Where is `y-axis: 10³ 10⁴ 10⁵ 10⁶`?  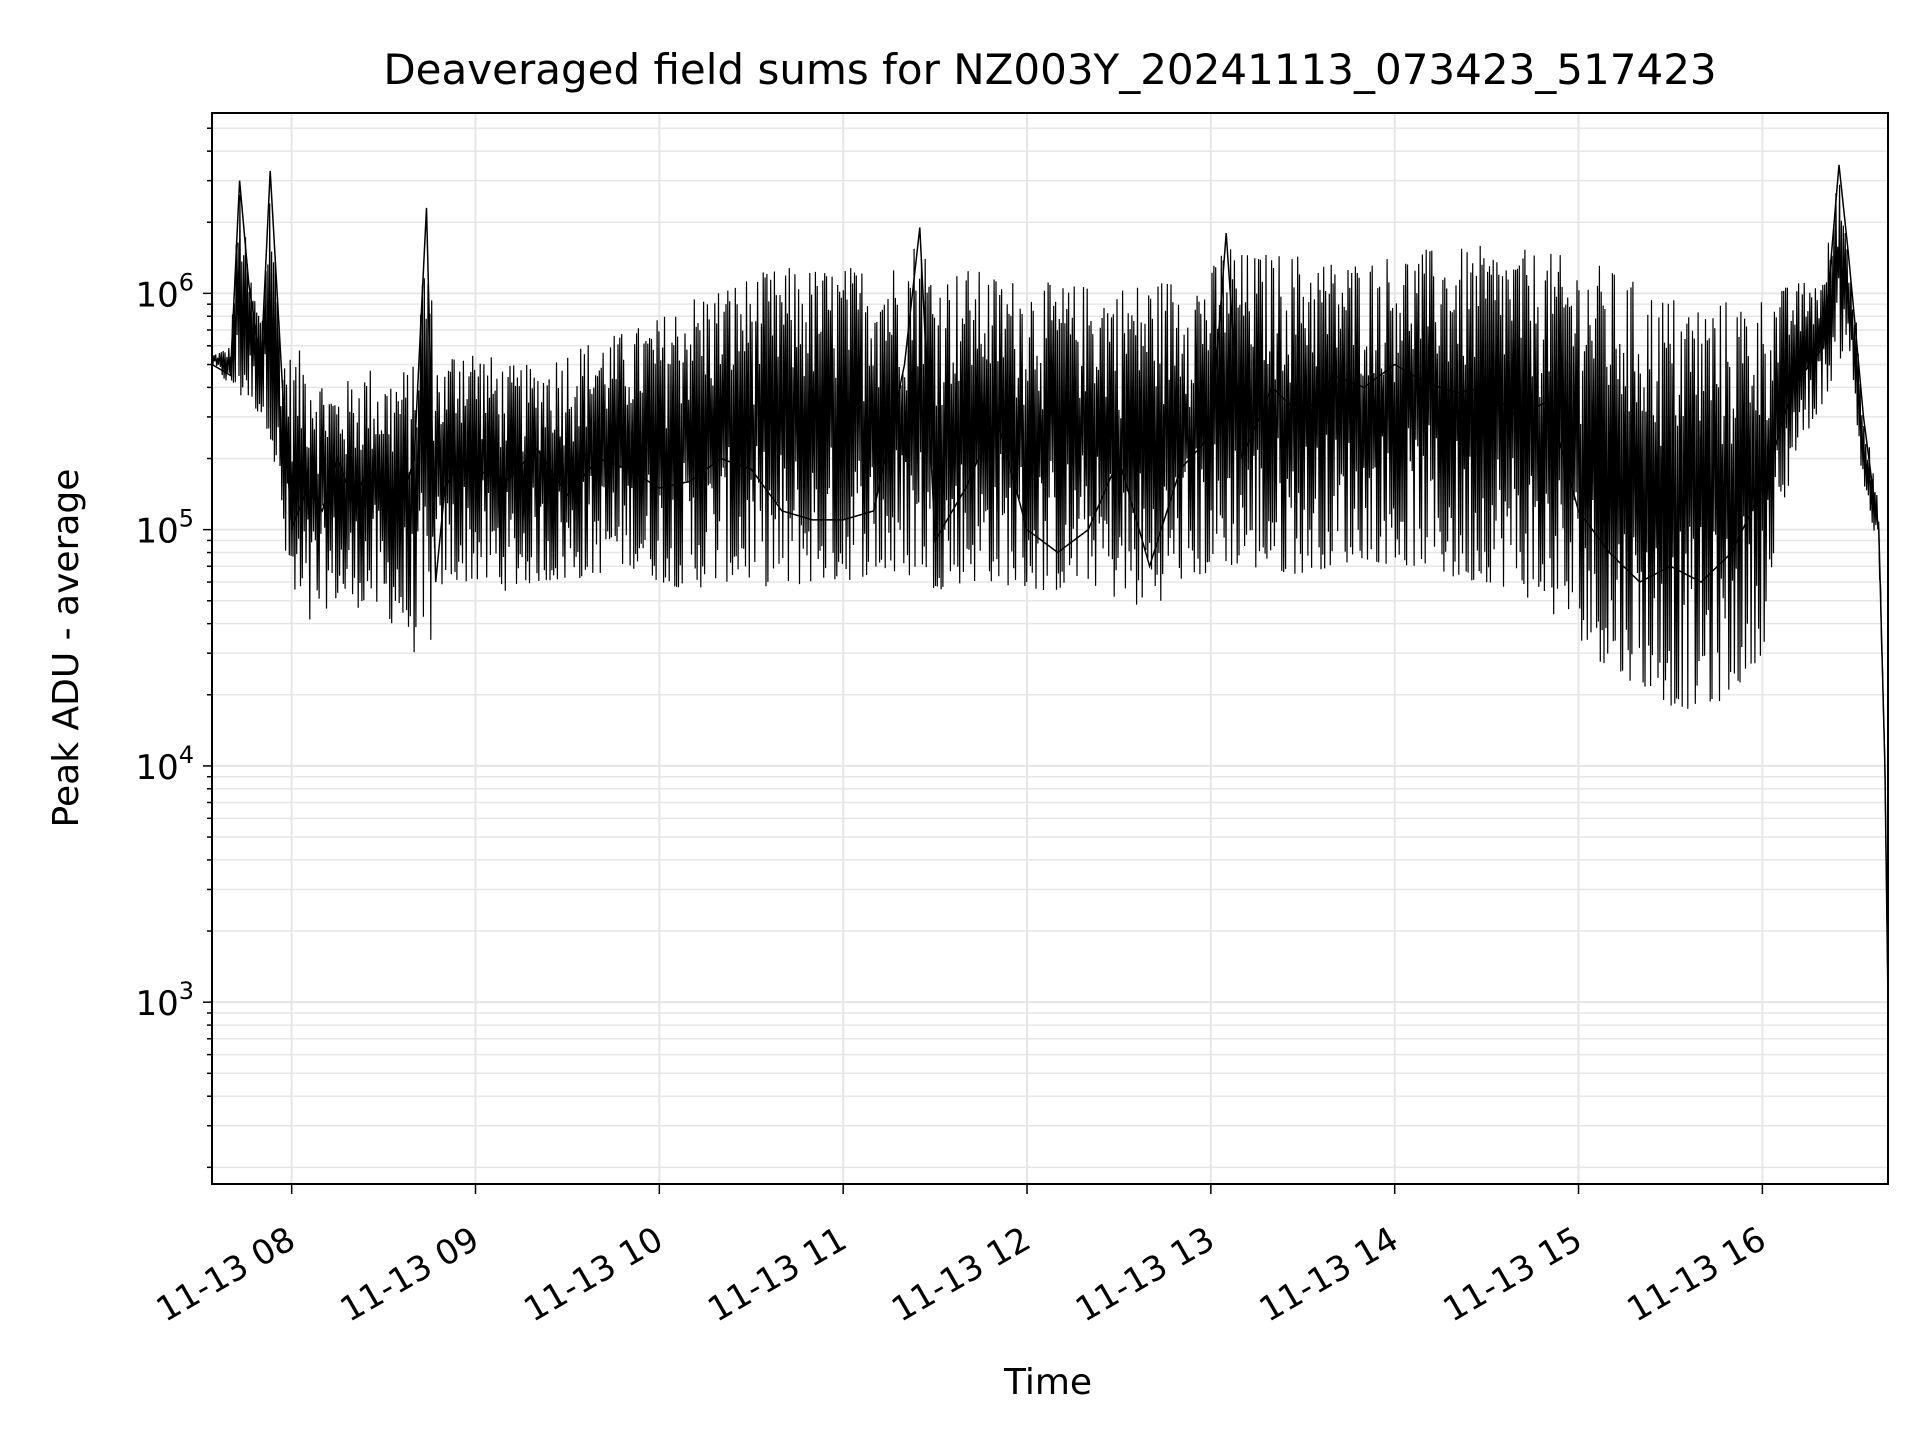
y-axis: 10³ 10⁴ 10⁵ 10⁶ is located at coordinates (173, 648).